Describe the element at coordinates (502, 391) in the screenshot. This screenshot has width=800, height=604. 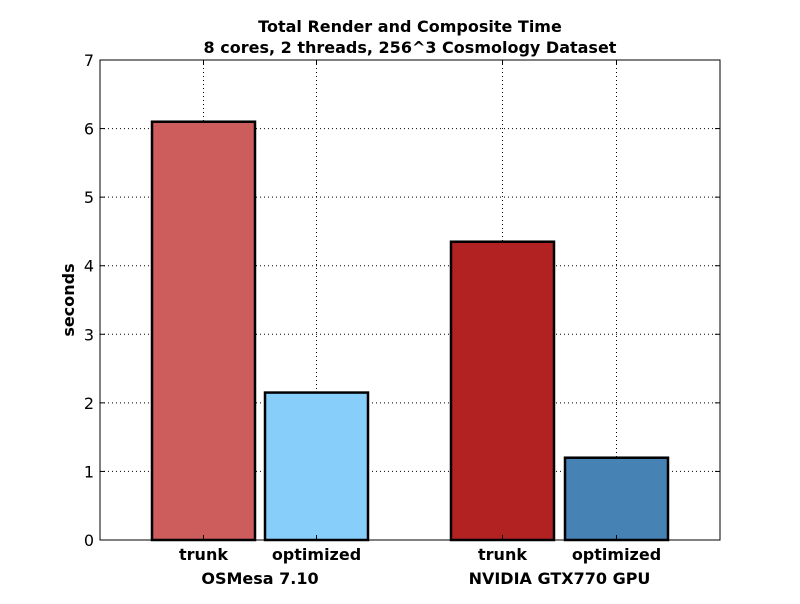
I see `bar-nvidia-gtx770-gpu-trunk` at that location.